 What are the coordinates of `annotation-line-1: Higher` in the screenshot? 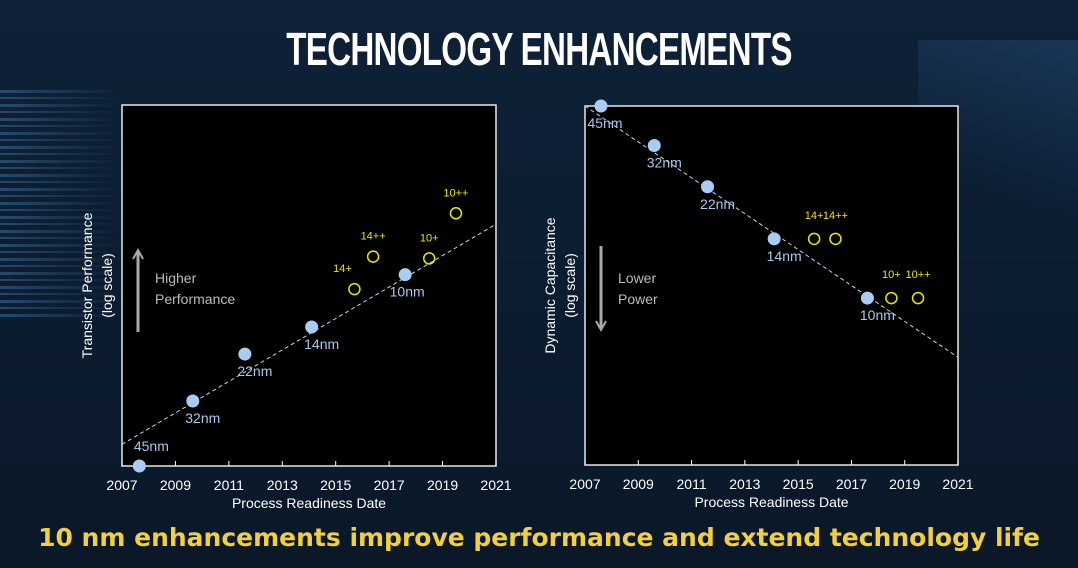 It's located at (176, 278).